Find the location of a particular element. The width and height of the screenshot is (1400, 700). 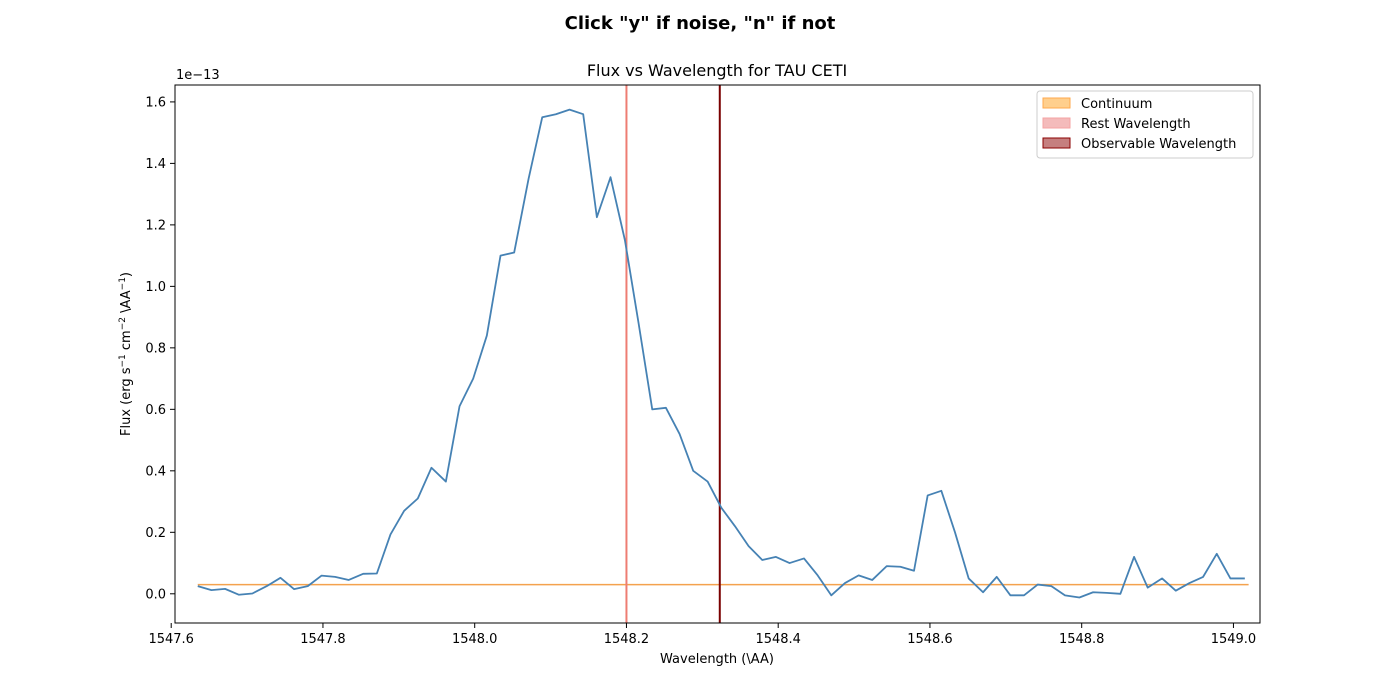

x-tick-label: 1548.4 is located at coordinates (778, 639).